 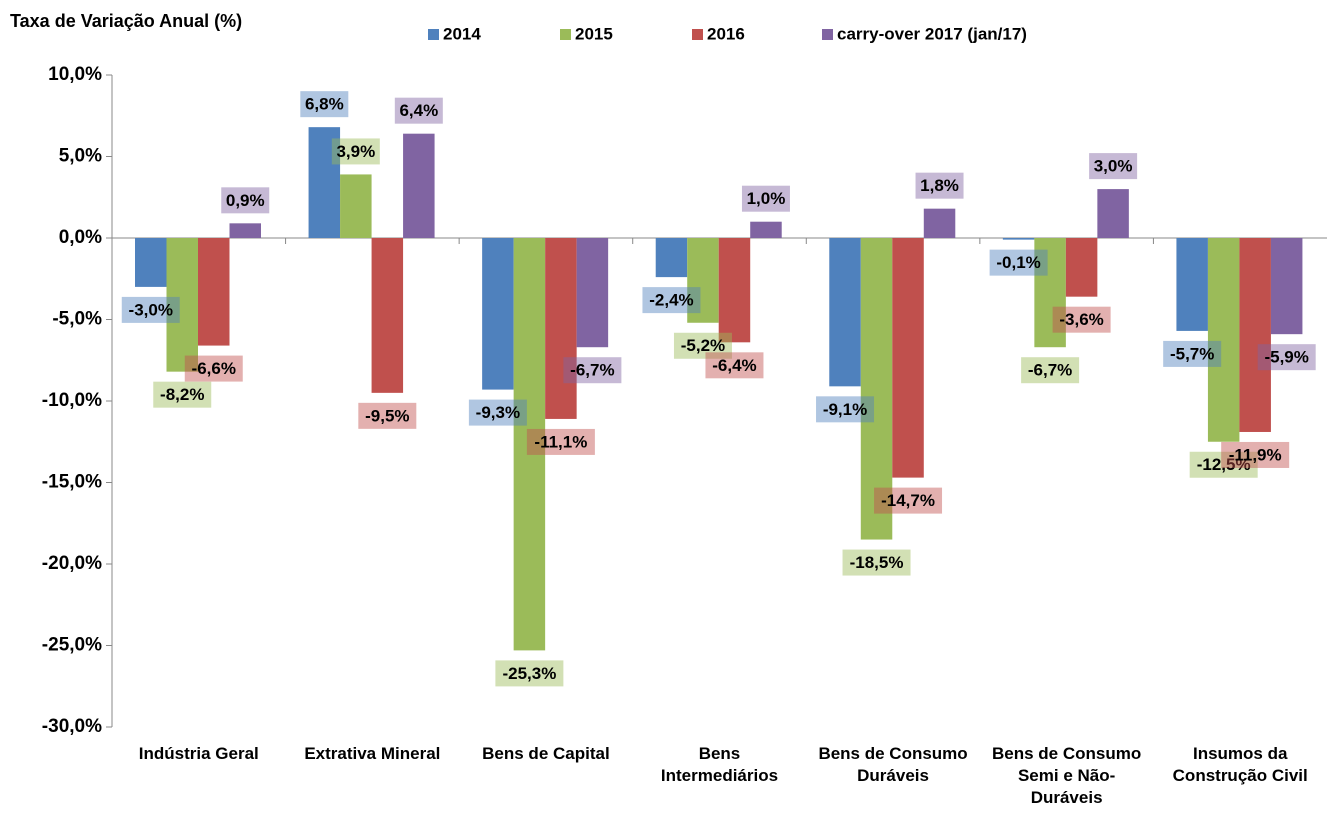 I want to click on y-tick-label: -20,0%, so click(x=72, y=563).